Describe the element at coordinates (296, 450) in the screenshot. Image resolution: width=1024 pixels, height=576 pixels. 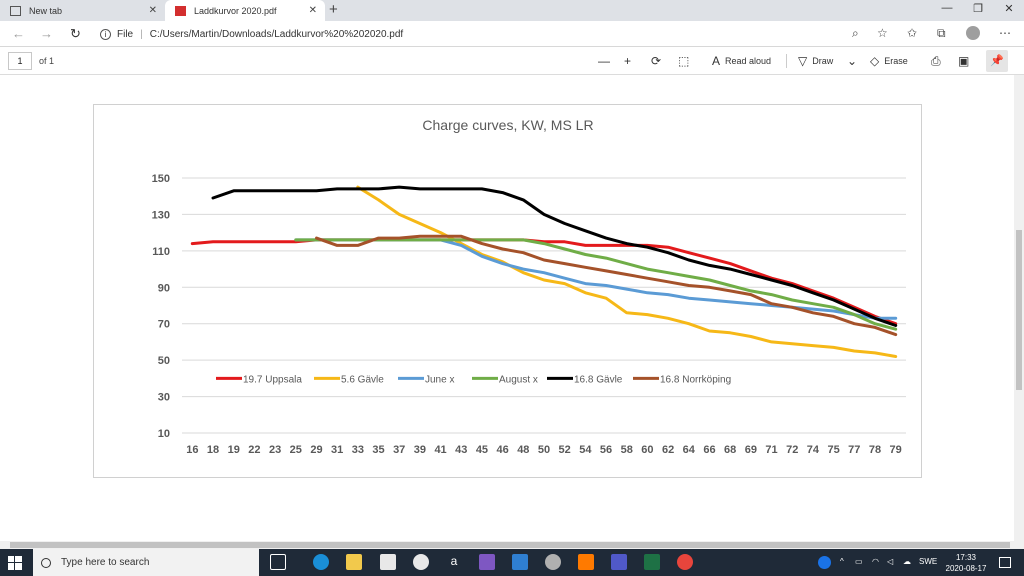
I see `x-tick-label: 25` at that location.